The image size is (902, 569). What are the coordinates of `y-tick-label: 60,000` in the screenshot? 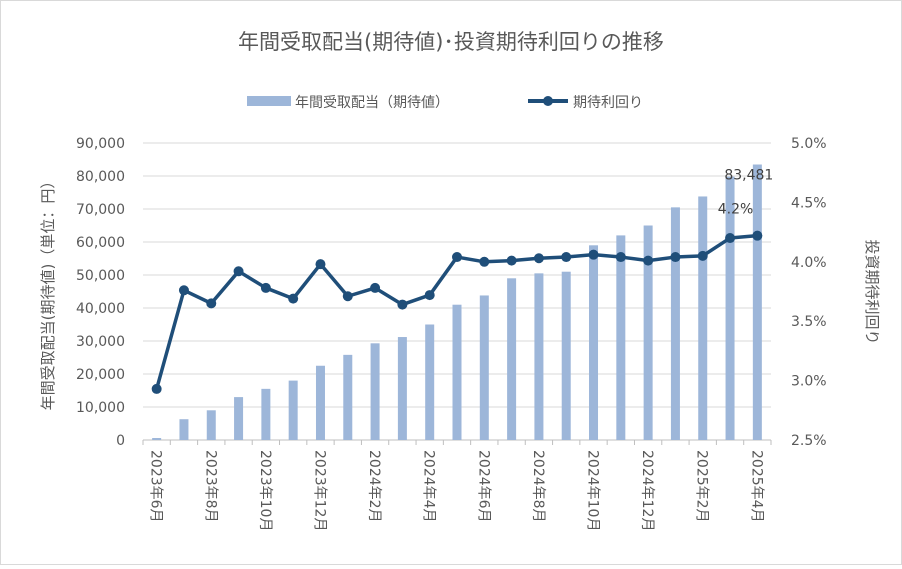 It's located at (100, 243).